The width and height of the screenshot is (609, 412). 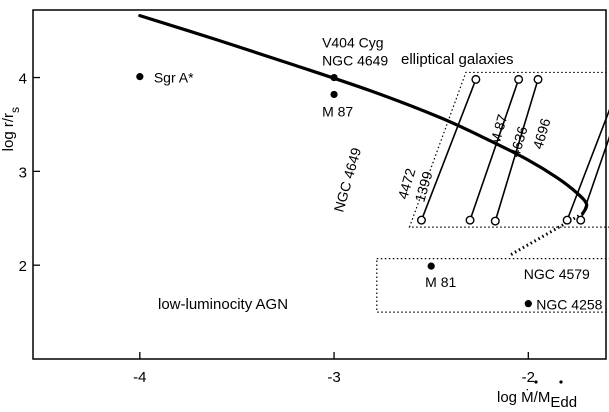 What do you see at coordinates (457, 59) in the screenshot?
I see `elliptical-title: elliptical galaxies` at bounding box center [457, 59].